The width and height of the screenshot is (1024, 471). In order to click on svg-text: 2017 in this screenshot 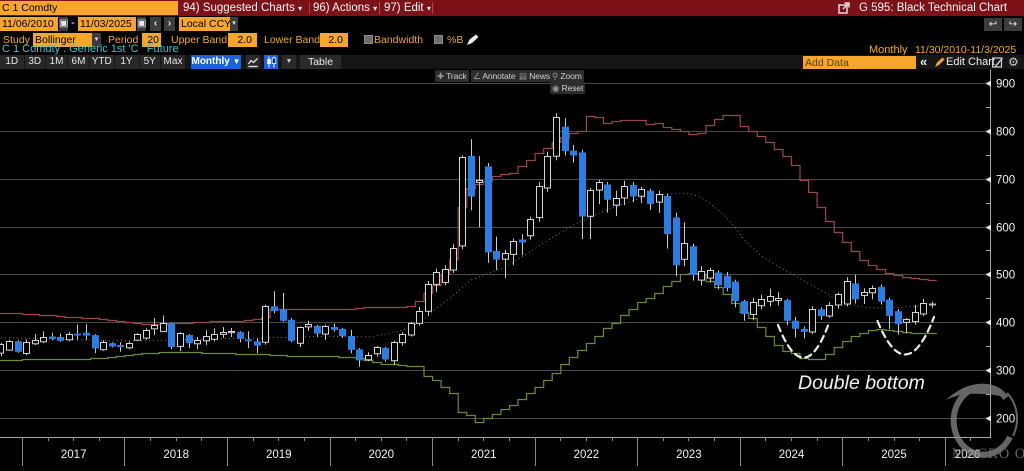, I will do `click(74, 455)`.